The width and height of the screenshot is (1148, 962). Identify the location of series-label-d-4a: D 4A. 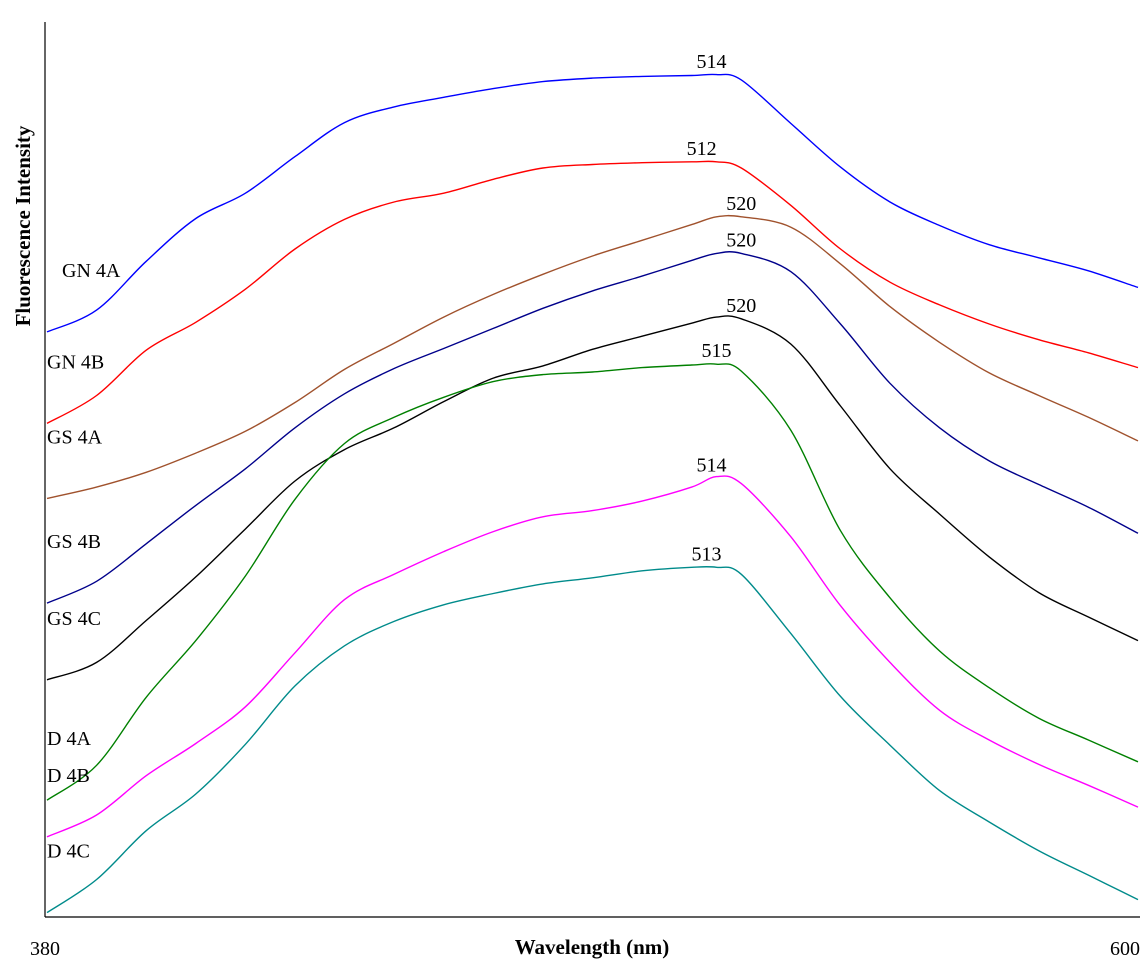
(69, 739).